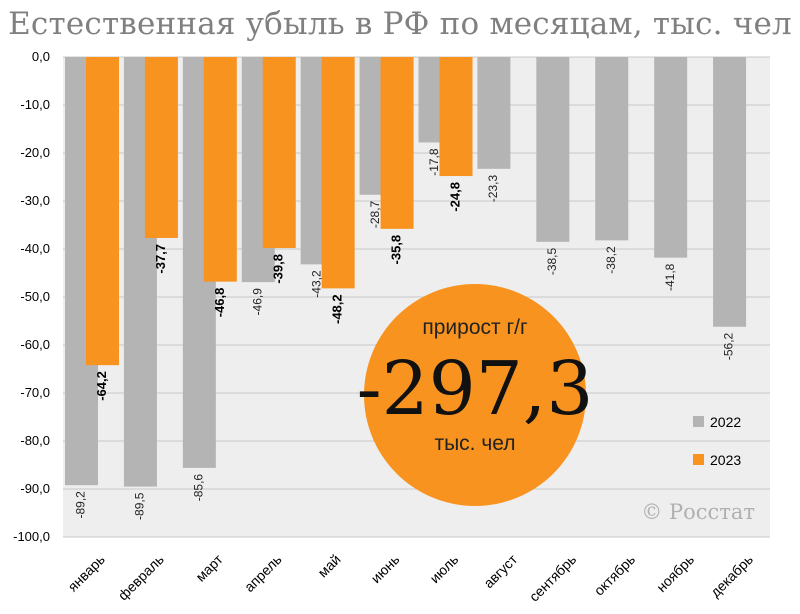 This screenshot has width=800, height=614. What do you see at coordinates (278, 269) in the screenshot?
I see `data-label-2023-апрель: -39,8` at bounding box center [278, 269].